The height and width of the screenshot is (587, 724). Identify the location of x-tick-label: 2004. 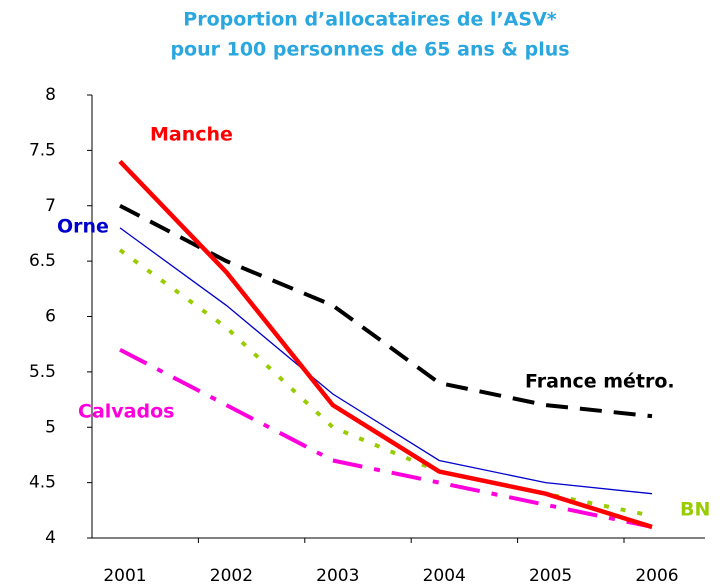
(444, 576).